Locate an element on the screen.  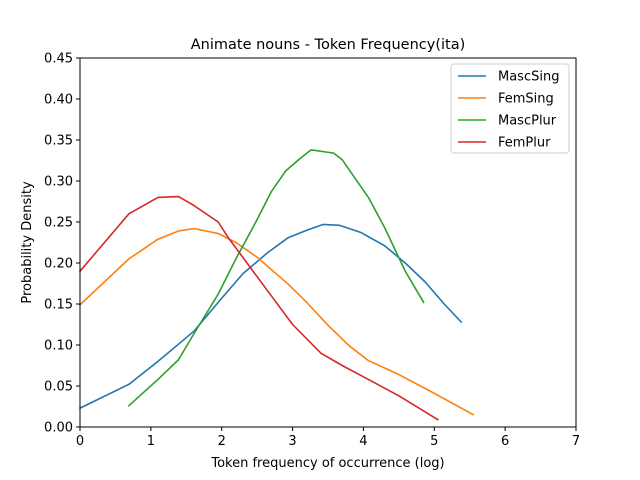
x-tick-label: 0 is located at coordinates (80, 441).